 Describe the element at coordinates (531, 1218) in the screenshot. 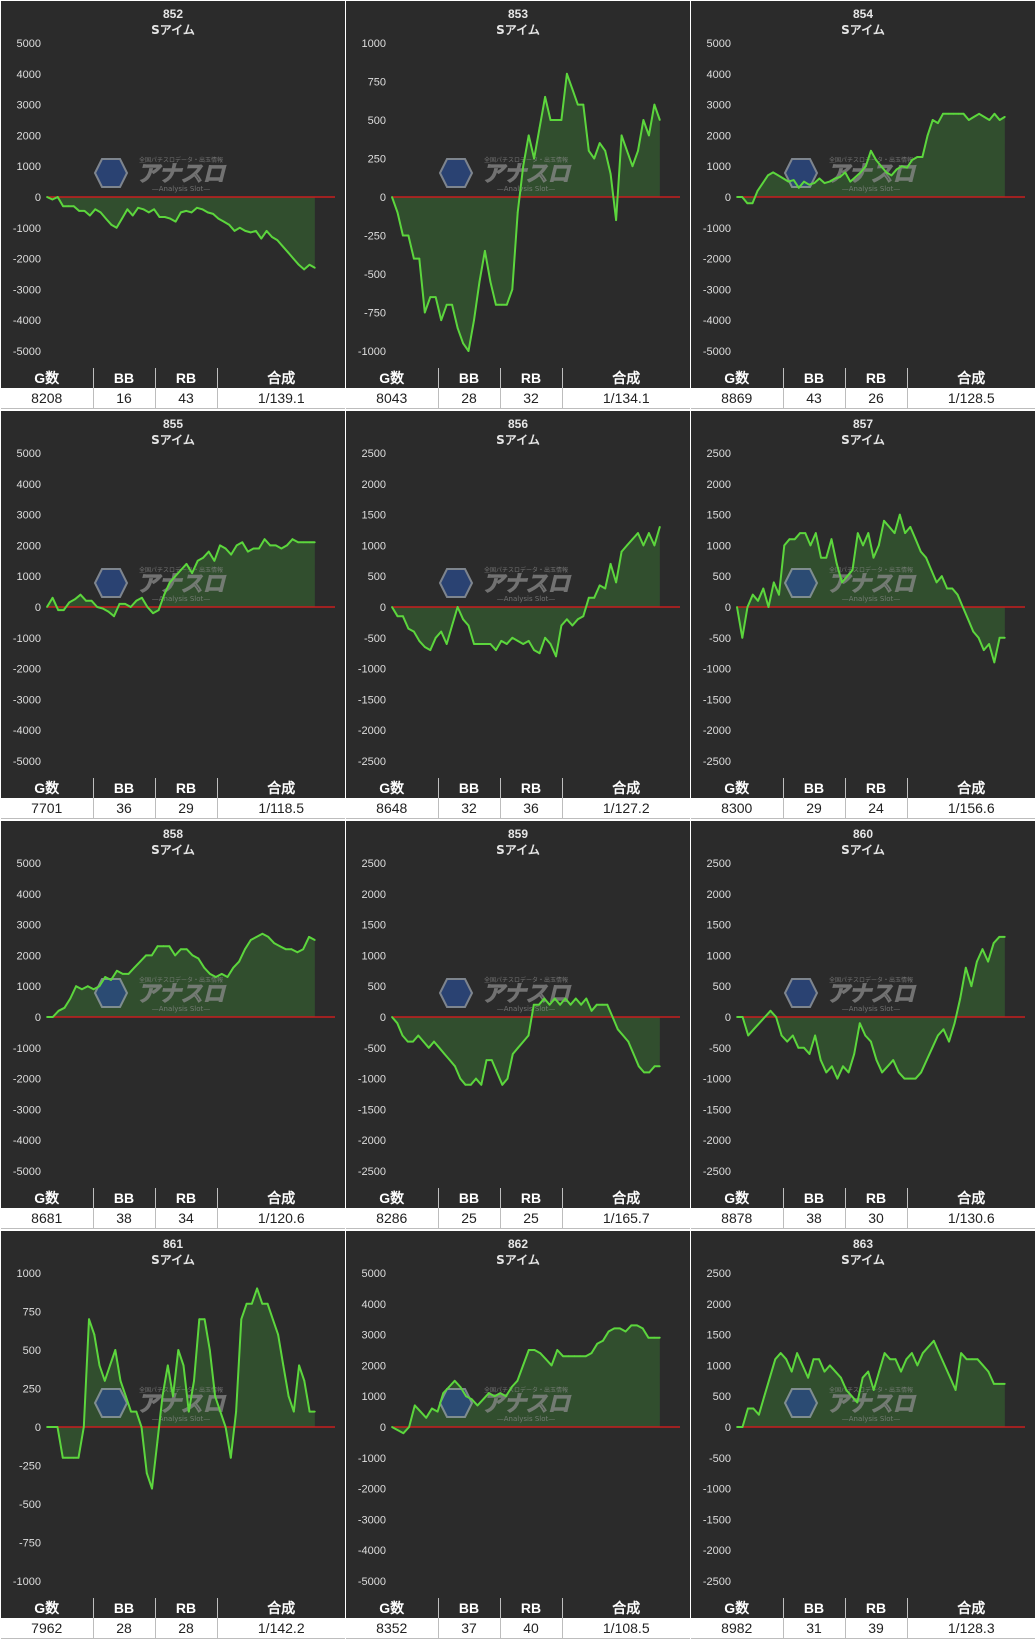

I see `rb-count: 25` at that location.